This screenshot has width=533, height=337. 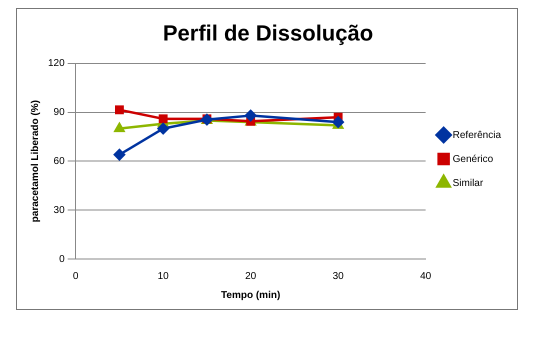 I want to click on y-tick-label: 60, so click(x=60, y=161).